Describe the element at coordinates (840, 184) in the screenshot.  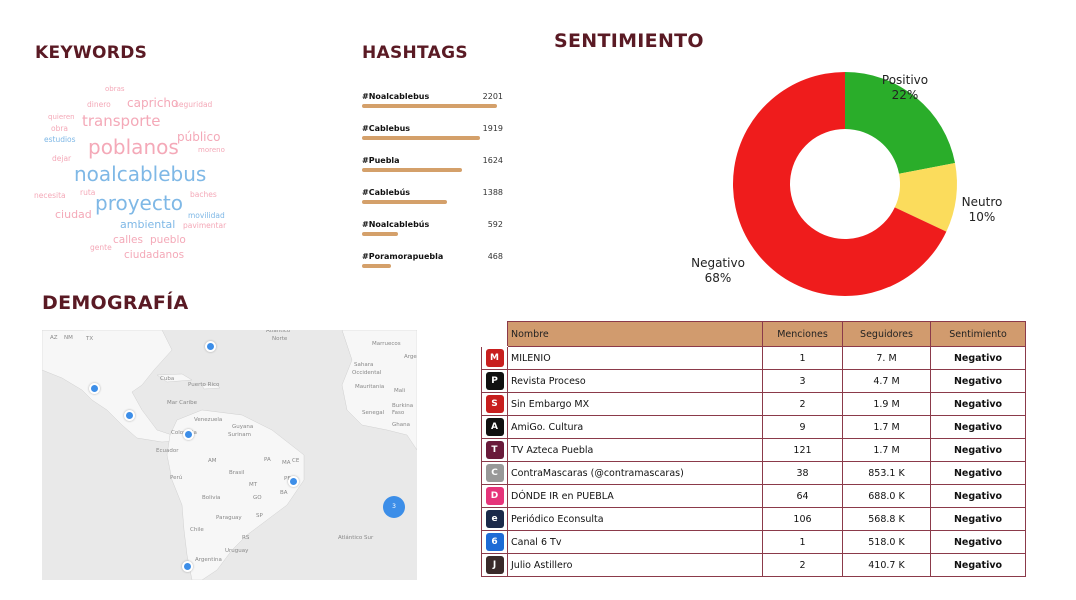
I see `donut-slice-negativo` at that location.